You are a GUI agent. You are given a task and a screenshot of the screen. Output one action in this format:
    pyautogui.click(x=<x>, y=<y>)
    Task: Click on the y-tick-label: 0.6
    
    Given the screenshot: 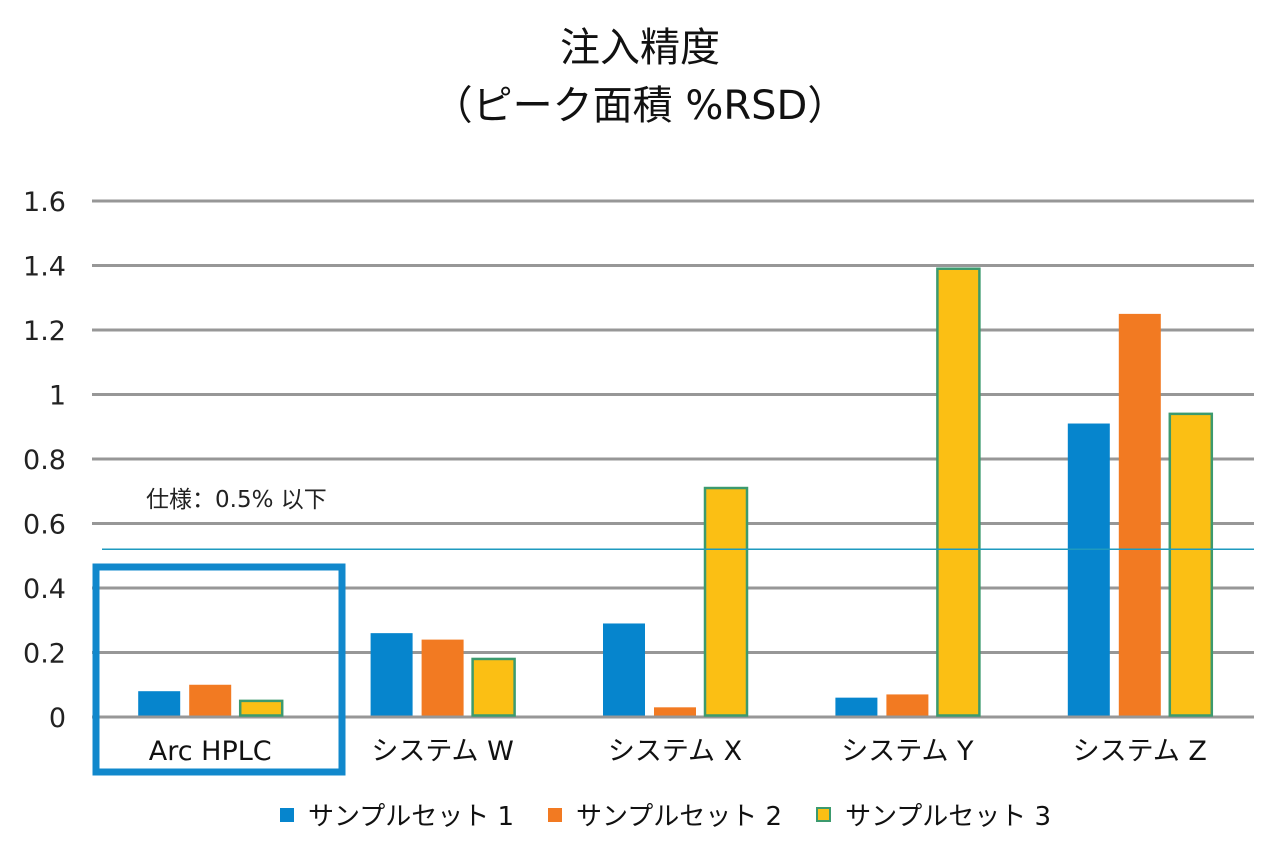 What is the action you would take?
    pyautogui.click(x=44, y=525)
    